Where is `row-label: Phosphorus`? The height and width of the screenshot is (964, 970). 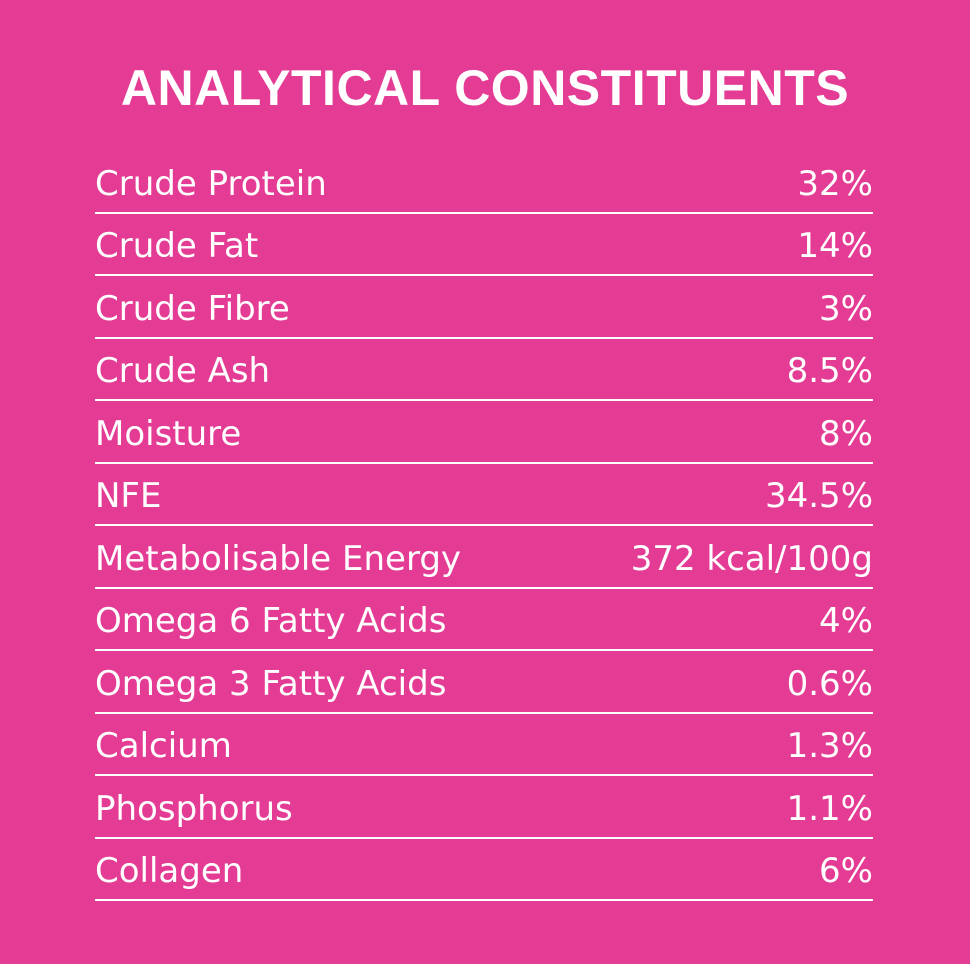
row-label: Phosphorus is located at coordinates (194, 808).